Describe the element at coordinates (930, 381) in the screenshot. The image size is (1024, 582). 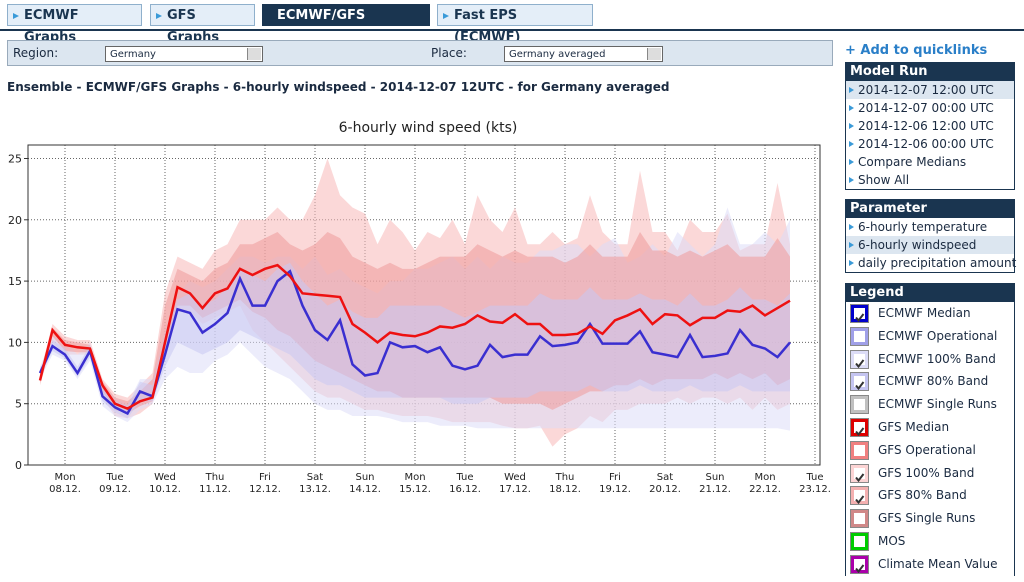
I see `legend-item: ECMWF 80% Band` at that location.